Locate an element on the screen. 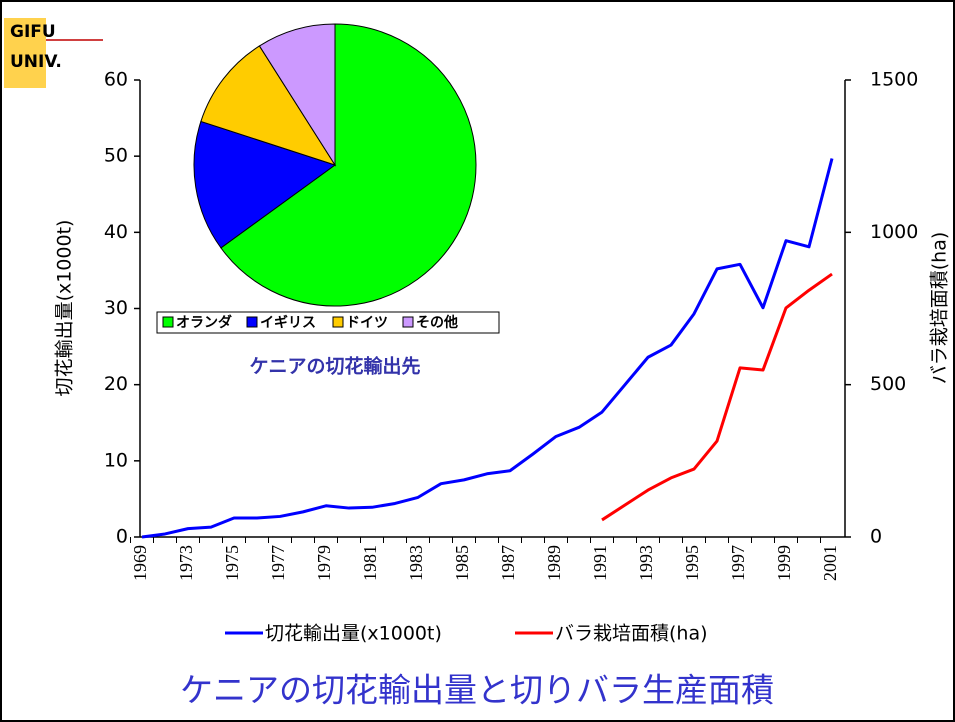 This screenshot has height=722, width=955. x-tick-label: 1983 is located at coordinates (416, 563).